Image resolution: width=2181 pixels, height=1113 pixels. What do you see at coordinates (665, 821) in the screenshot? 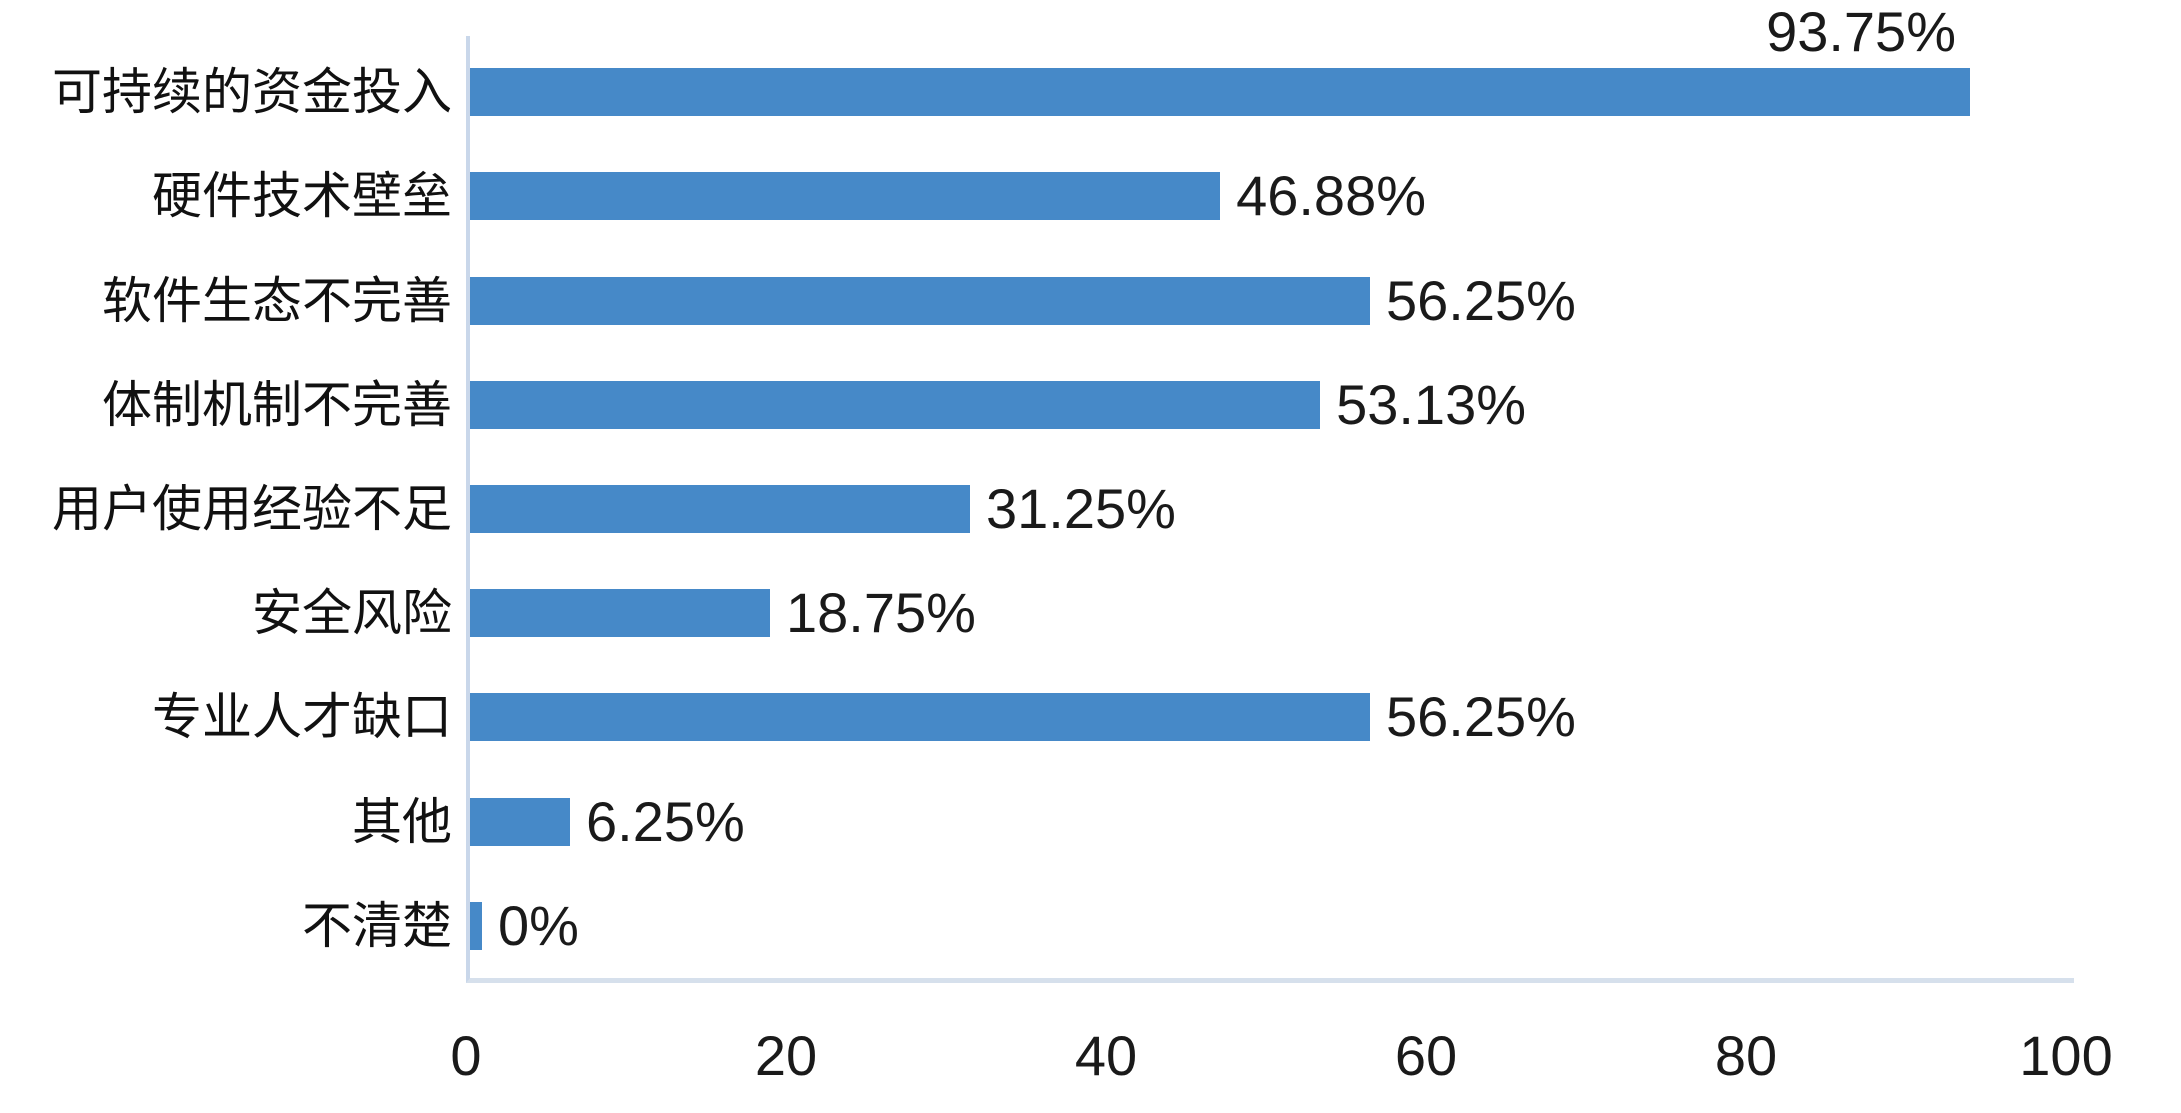
I see `value-label: 6.25%` at bounding box center [665, 821].